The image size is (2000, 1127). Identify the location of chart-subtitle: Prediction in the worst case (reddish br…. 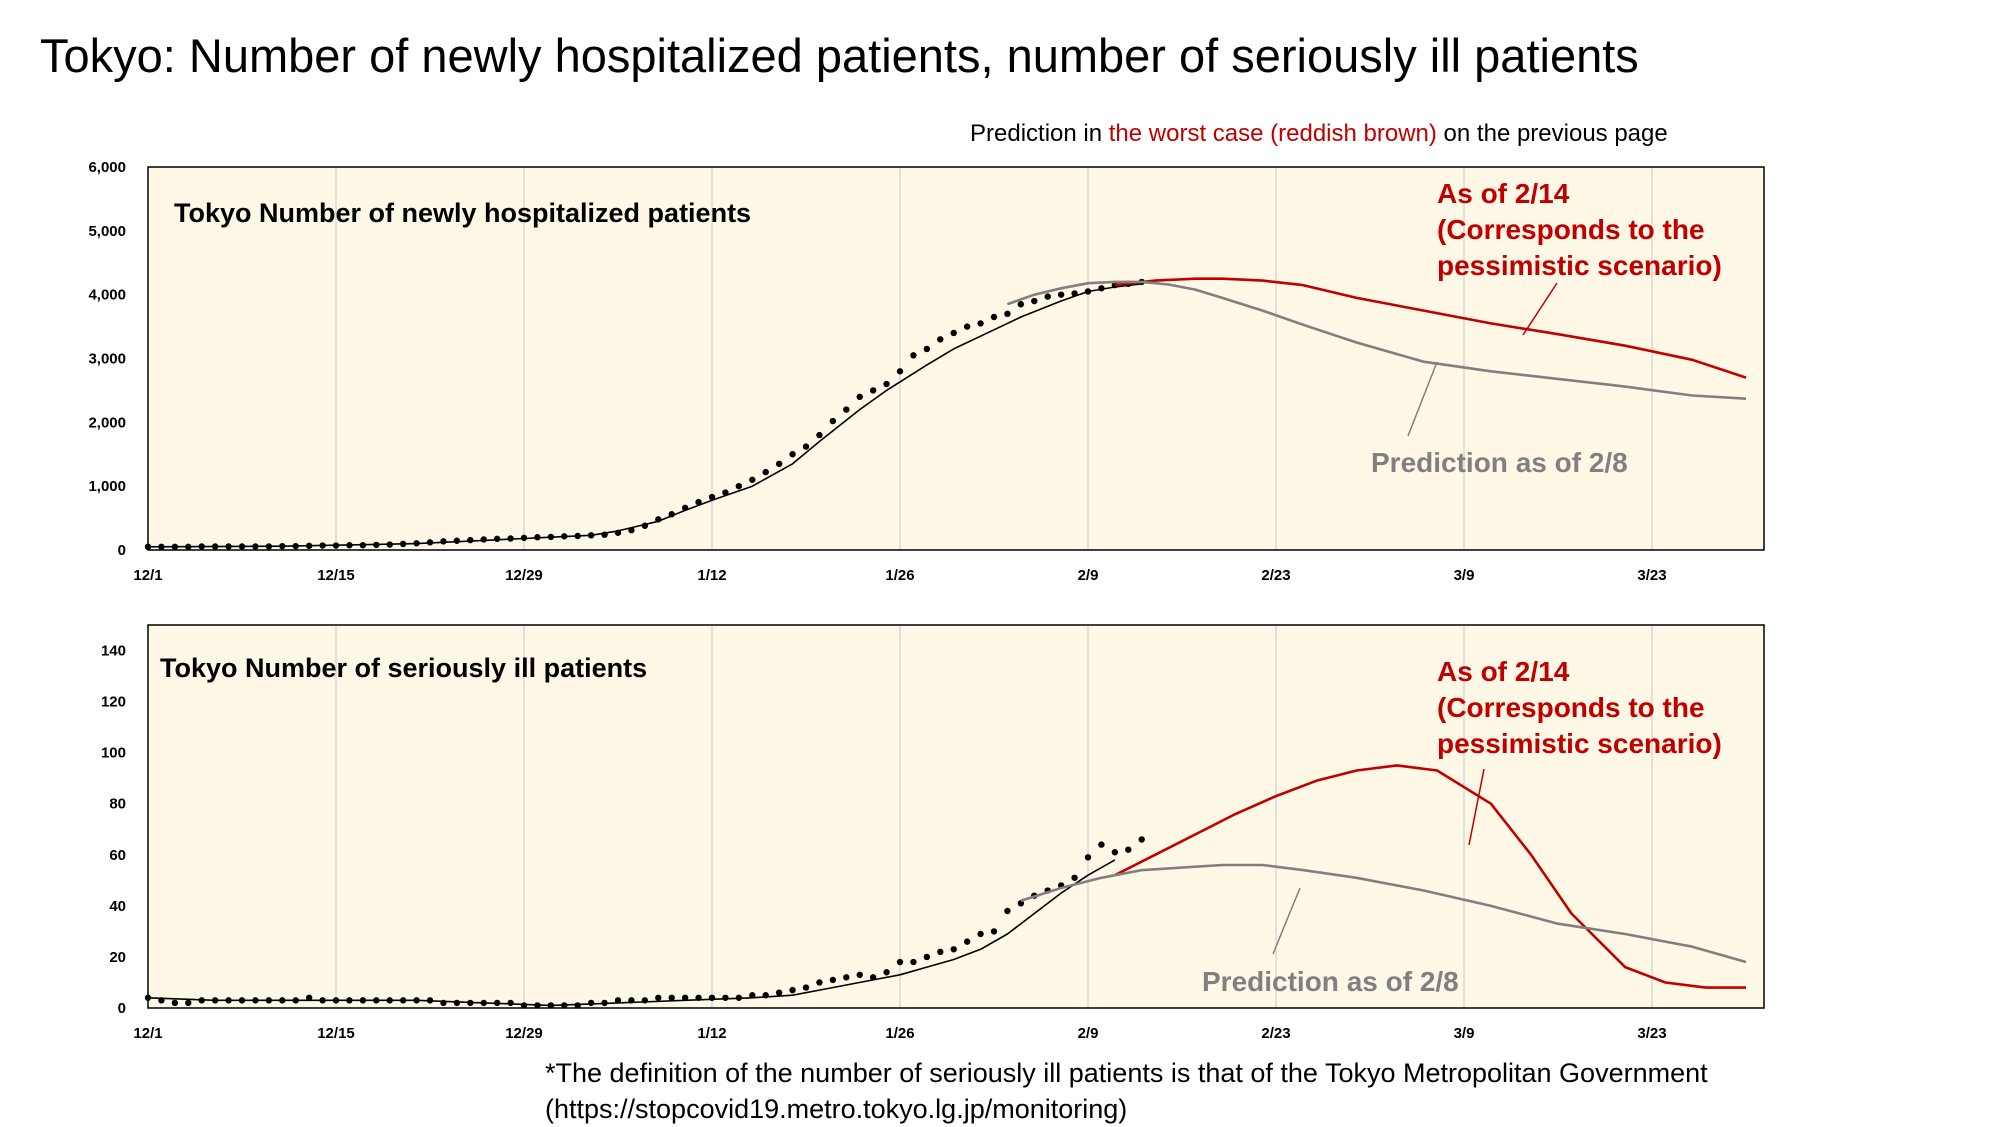
(1319, 134).